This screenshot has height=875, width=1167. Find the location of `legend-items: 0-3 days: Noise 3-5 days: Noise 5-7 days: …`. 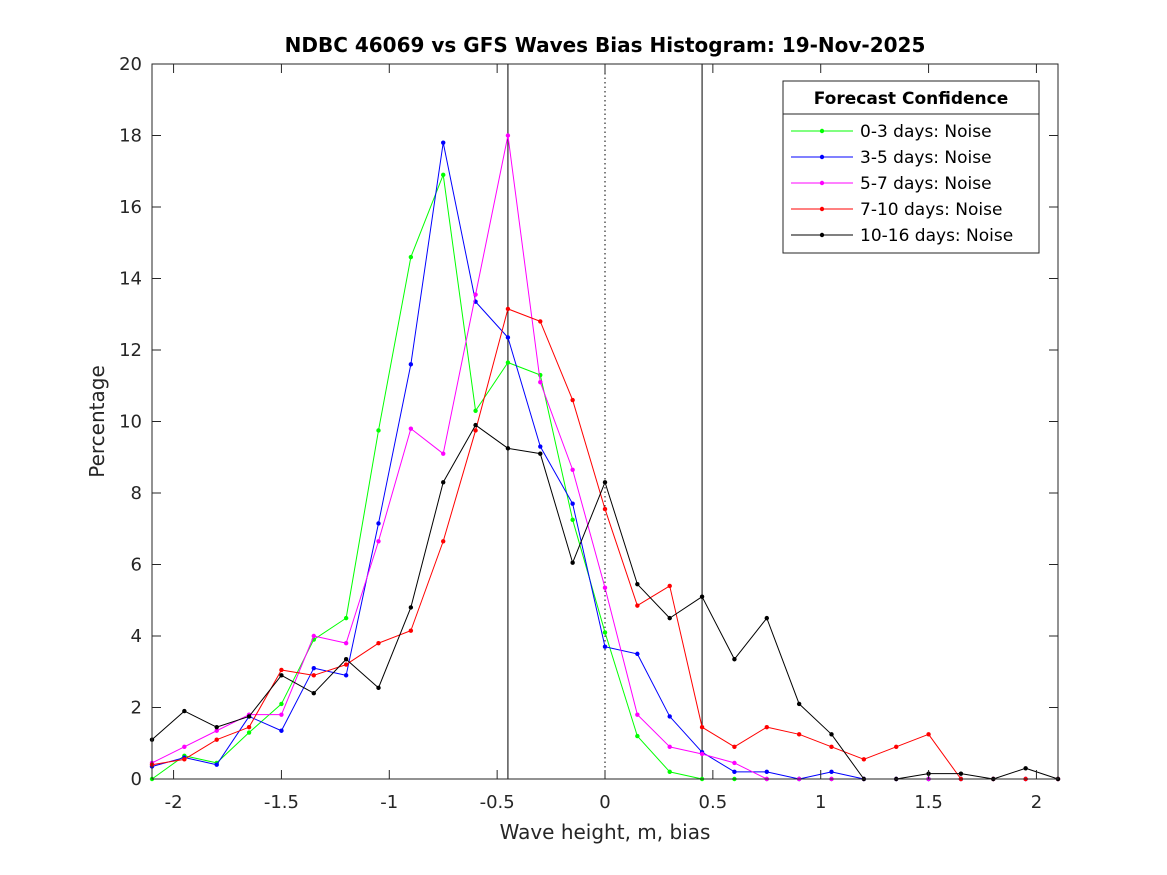

legend-items: 0-3 days: Noise 3-5 days: Noise 5-7 days: … is located at coordinates (902, 184).